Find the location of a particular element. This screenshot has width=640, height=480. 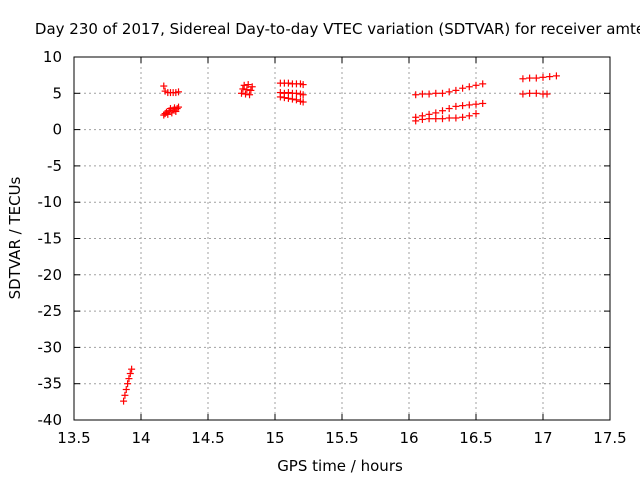

y-tick-label: -5 is located at coordinates (54, 166).